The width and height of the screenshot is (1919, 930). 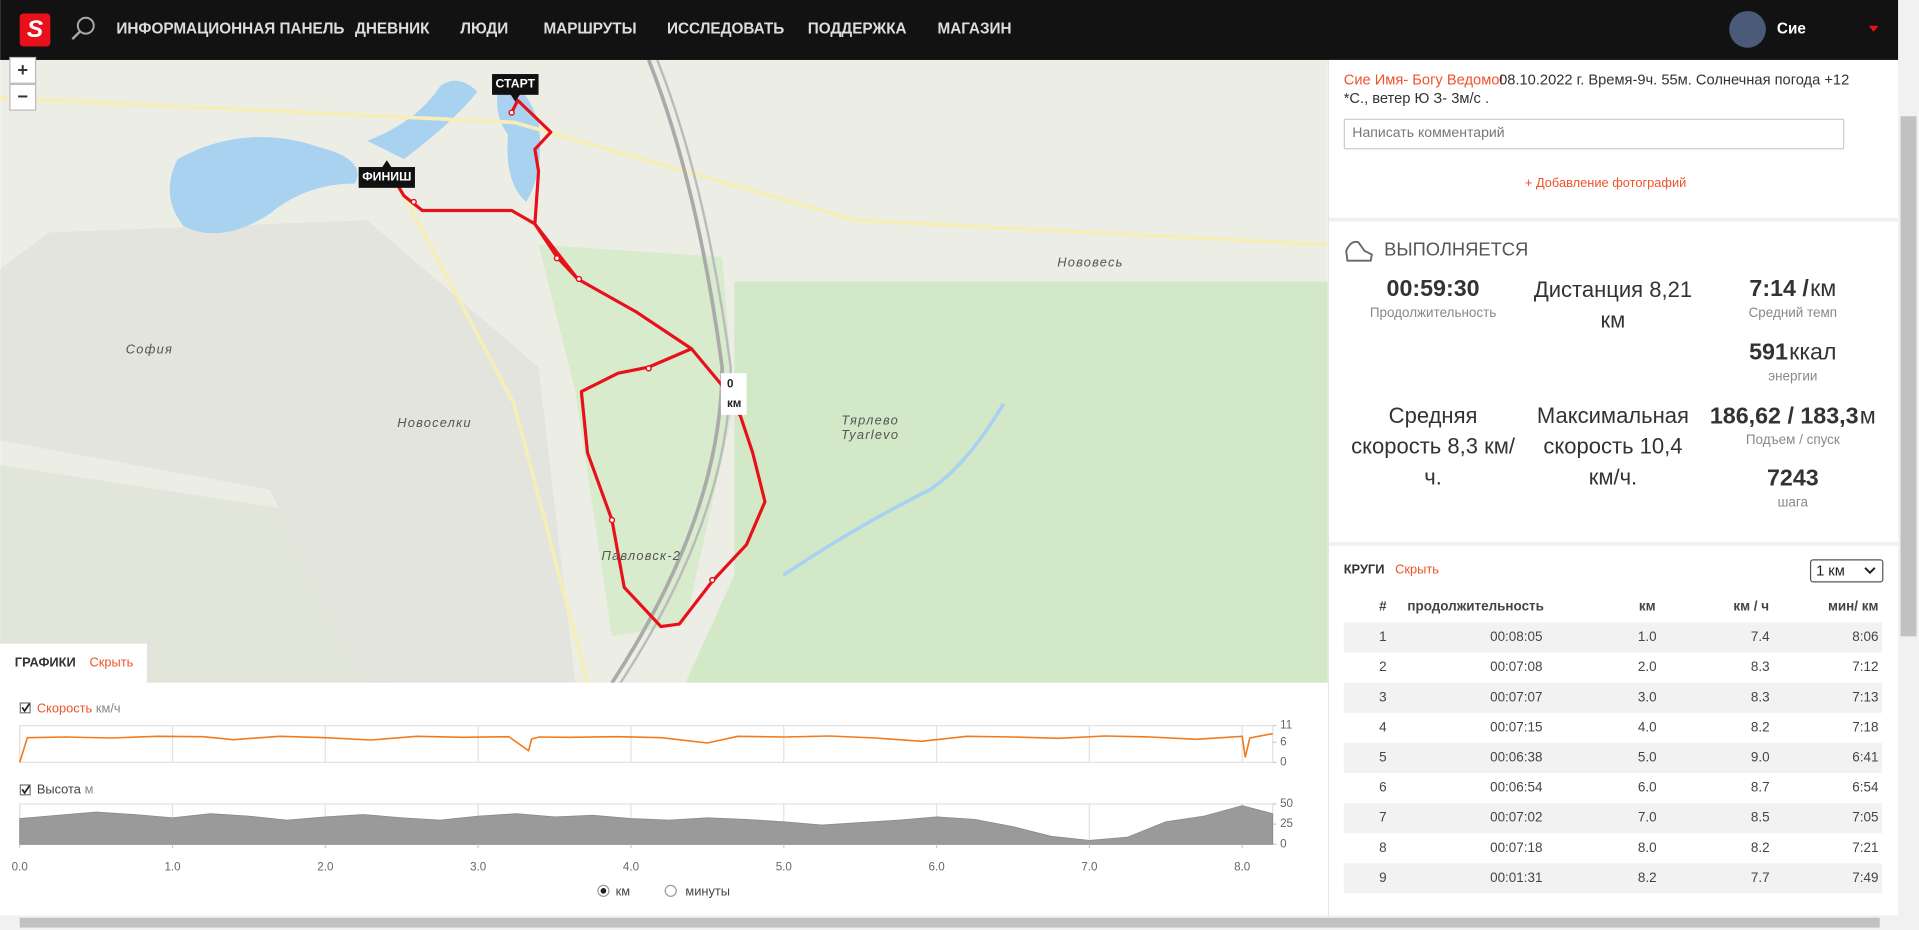 I want to click on place-label: Tyarlevo, so click(x=870, y=434).